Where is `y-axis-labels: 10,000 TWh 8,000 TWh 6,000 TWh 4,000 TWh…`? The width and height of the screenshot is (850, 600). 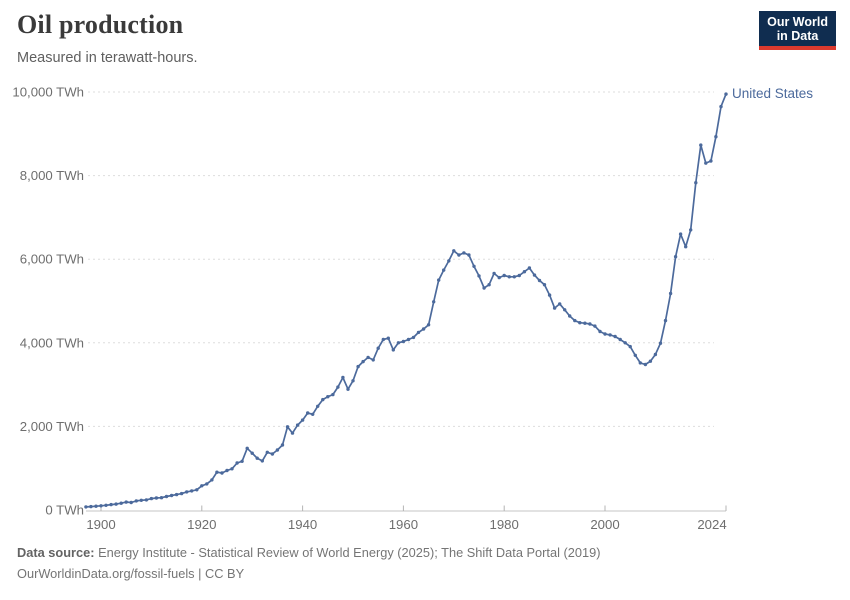 y-axis-labels: 10,000 TWh 8,000 TWh 6,000 TWh 4,000 TWh… is located at coordinates (48, 301).